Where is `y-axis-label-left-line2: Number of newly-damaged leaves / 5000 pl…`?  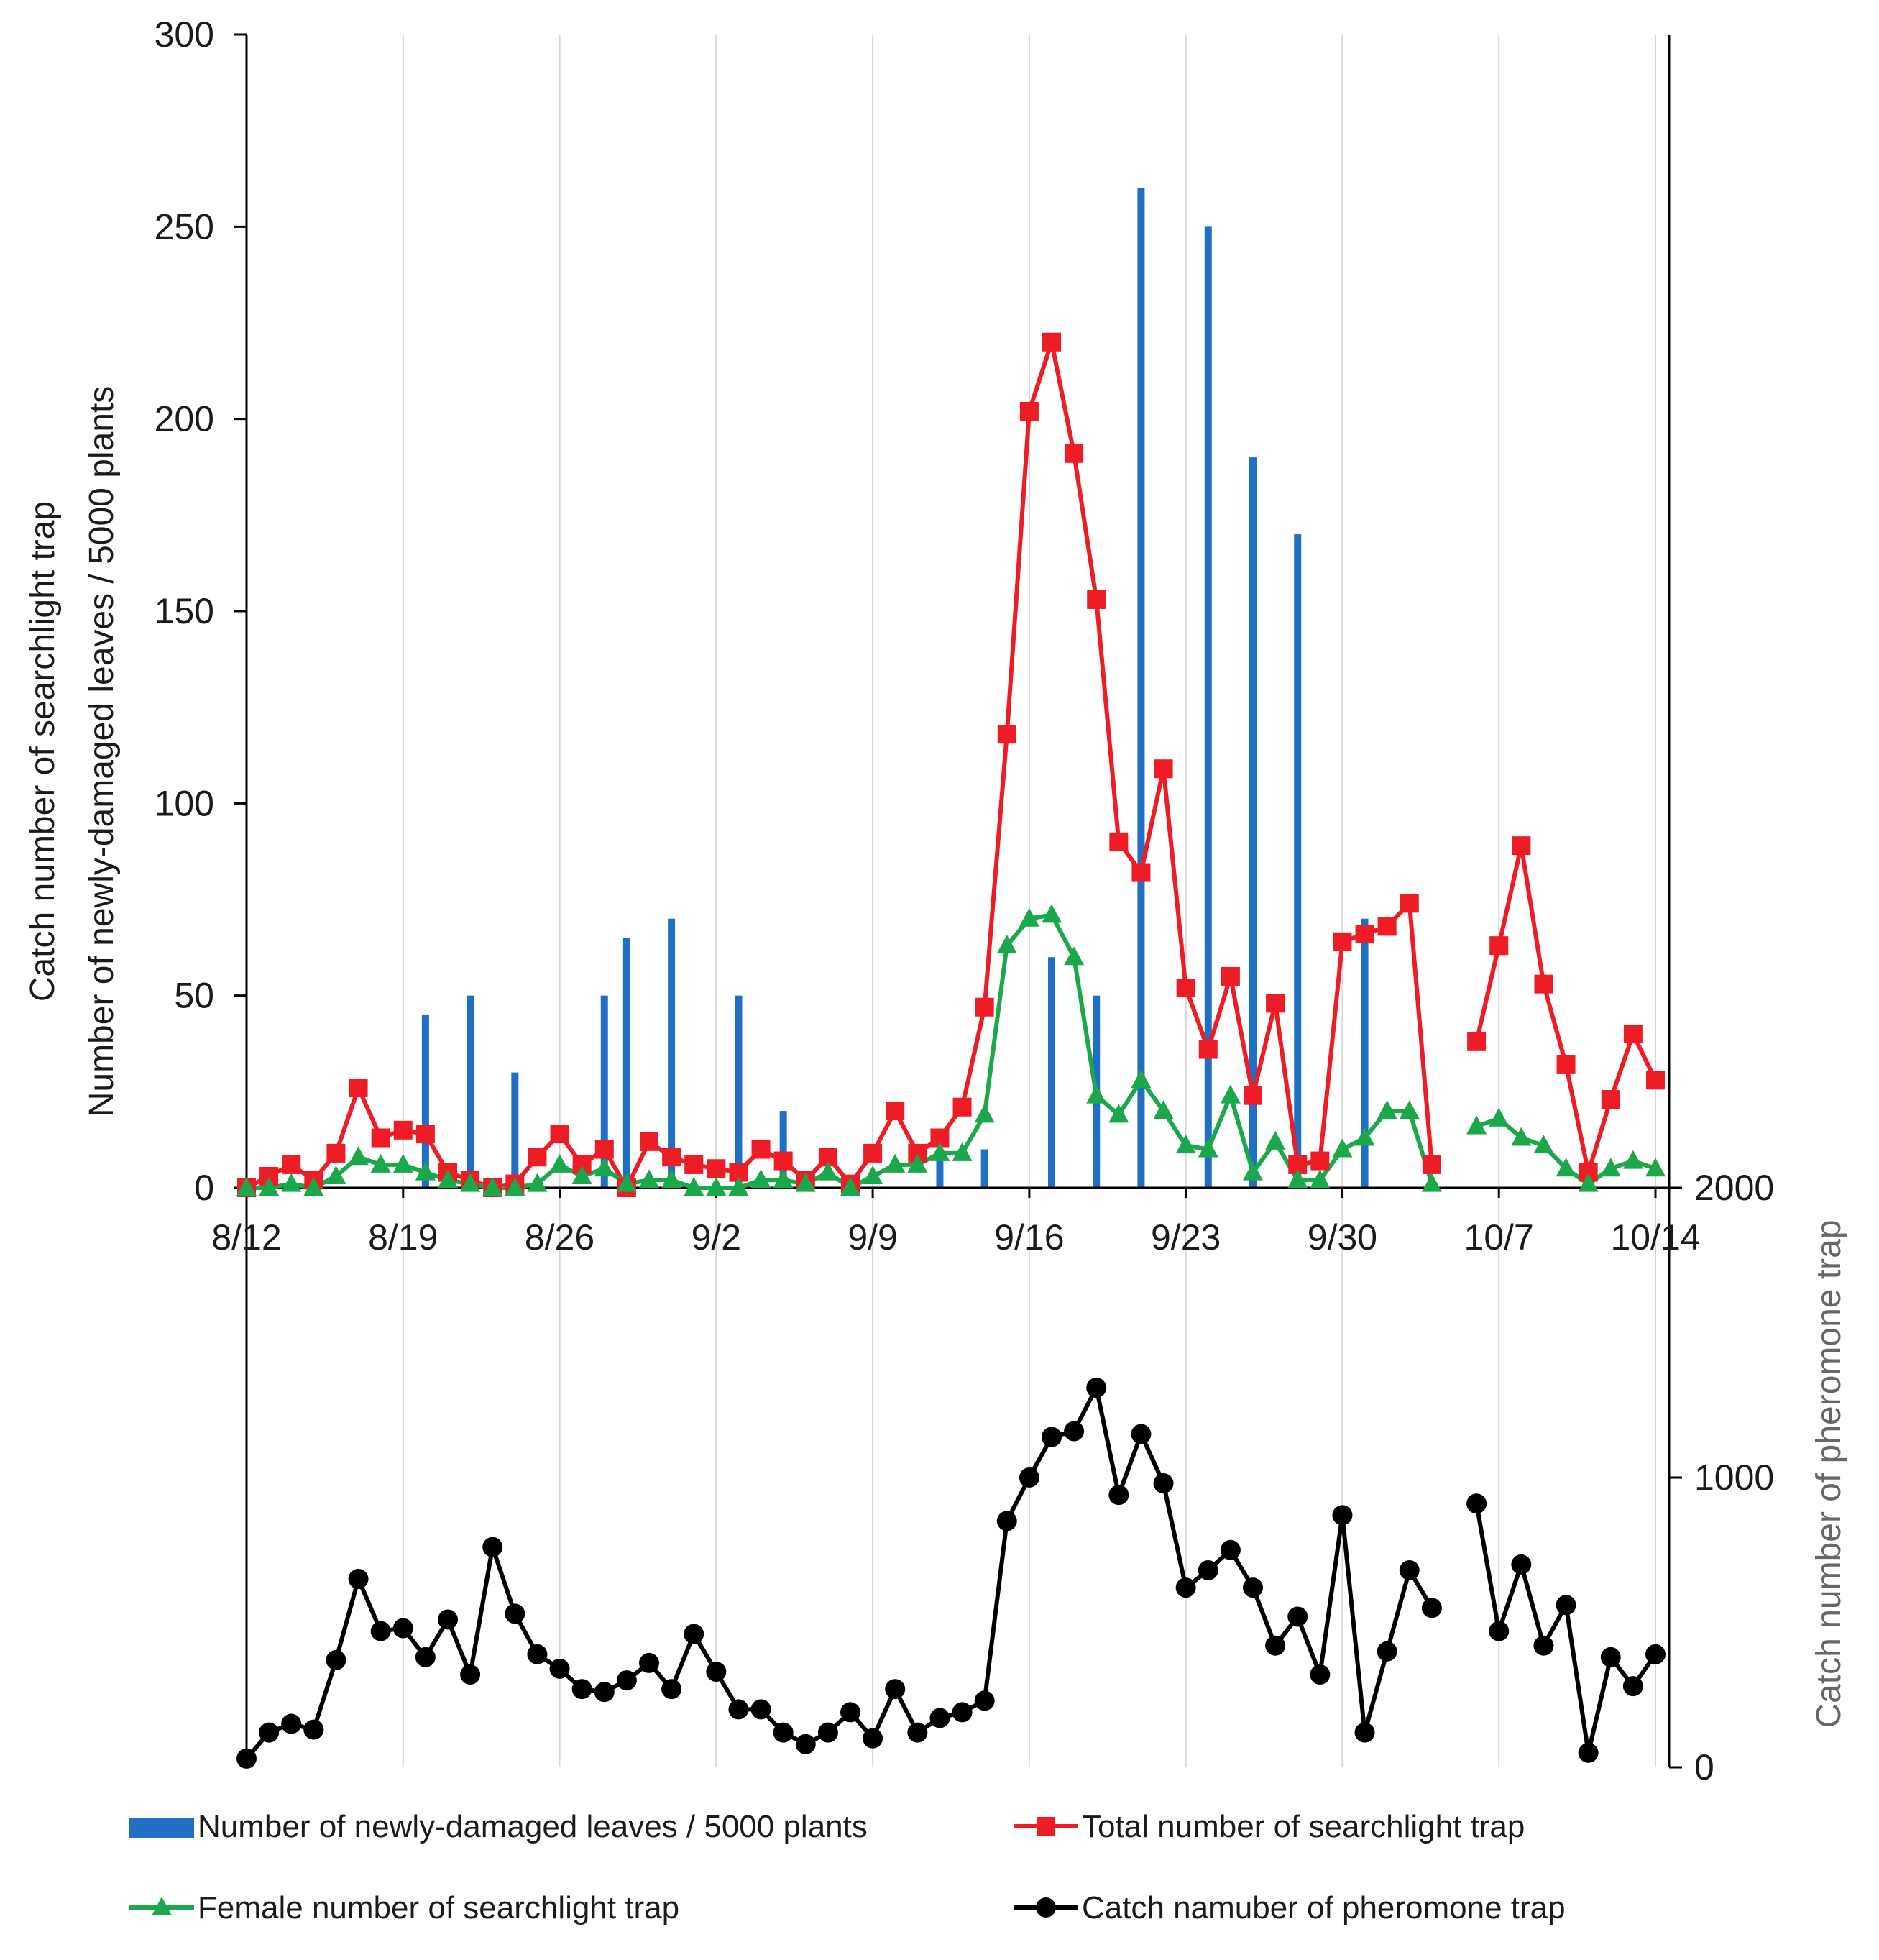 y-axis-label-left-line2: Number of newly-damaged leaves / 5000 pl… is located at coordinates (102, 751).